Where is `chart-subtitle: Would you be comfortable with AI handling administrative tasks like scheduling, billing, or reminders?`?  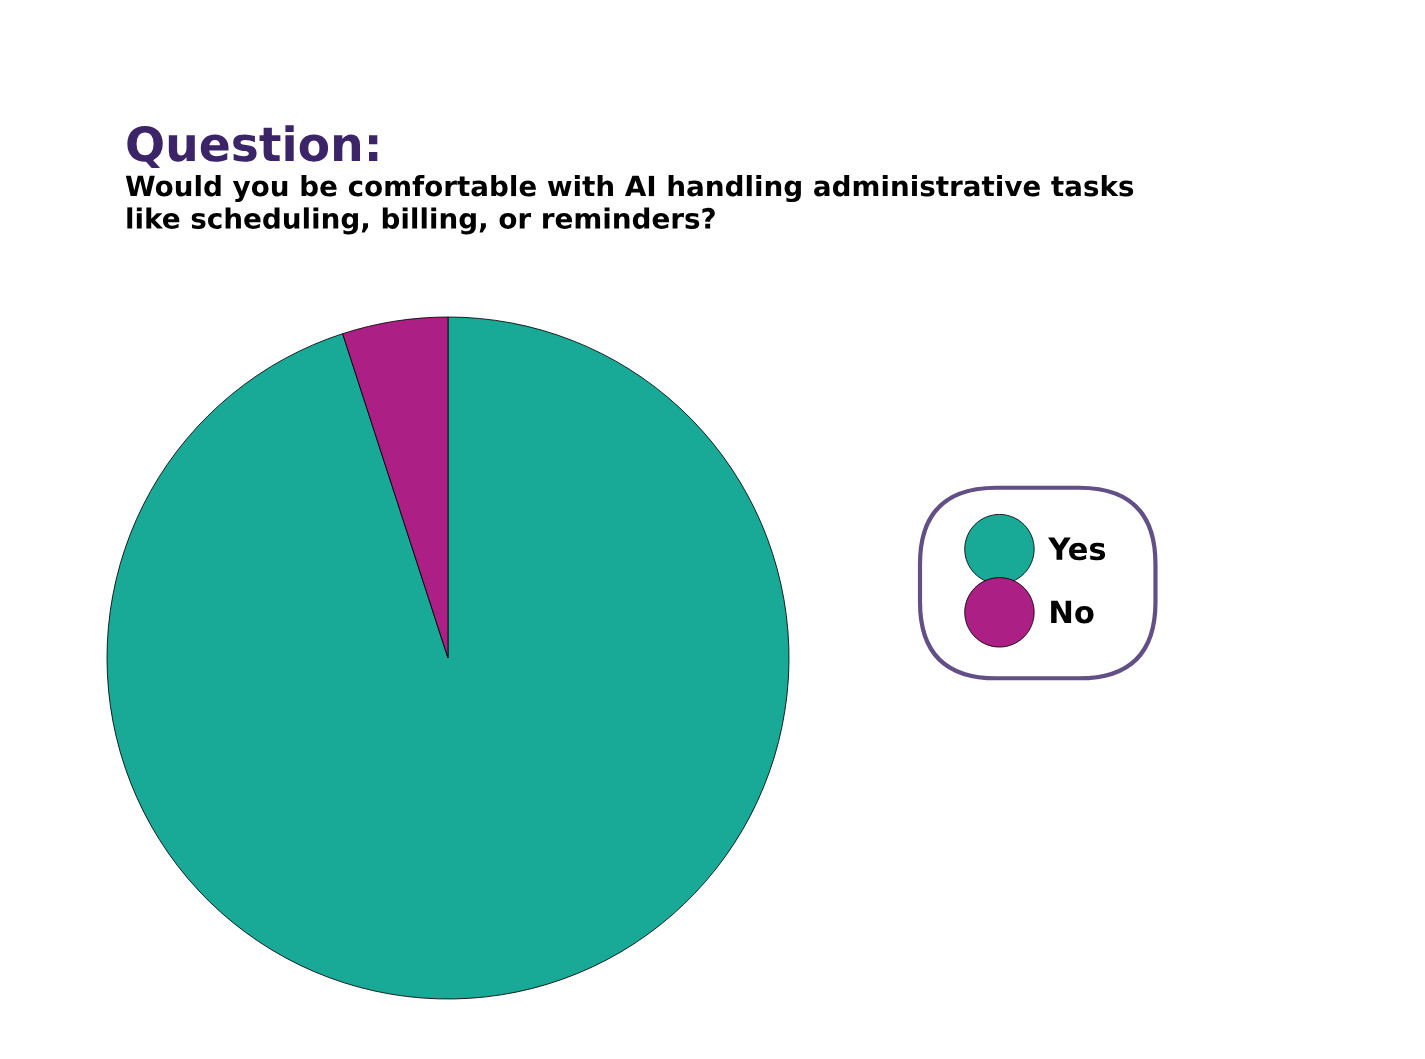 chart-subtitle: Would you be comfortable with AI handling administrative tasks like scheduling, billing, or reminders? is located at coordinates (629, 205).